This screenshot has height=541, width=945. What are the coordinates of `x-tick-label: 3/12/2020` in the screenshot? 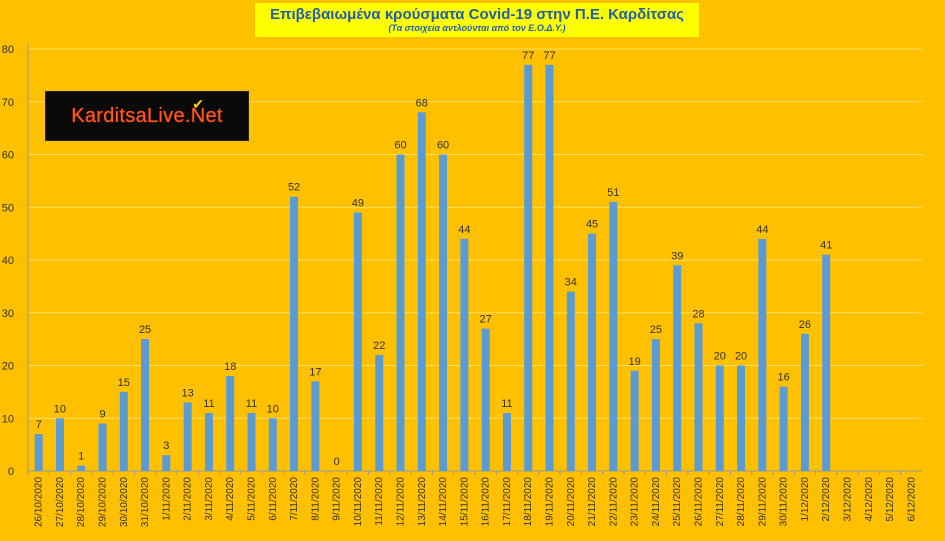 It's located at (848, 499).